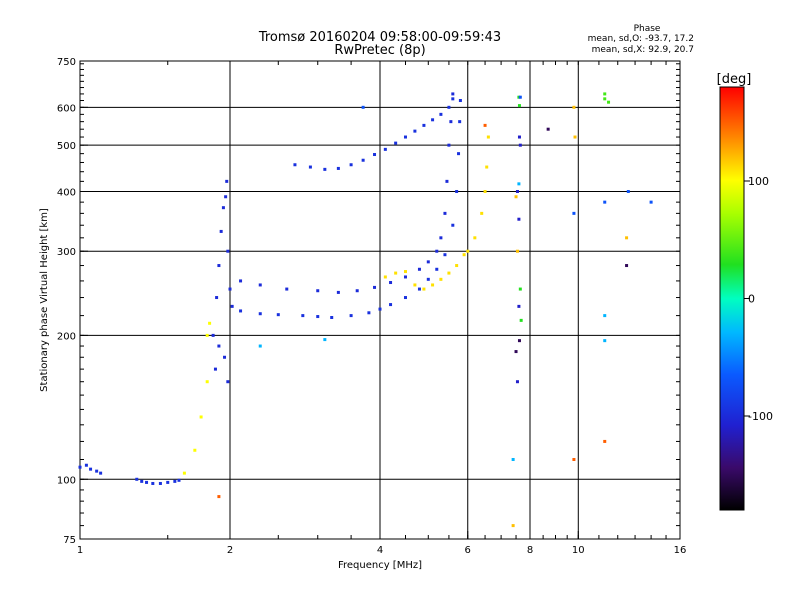 This screenshot has width=800, height=600. I want to click on y-tick-label: 300, so click(66, 252).